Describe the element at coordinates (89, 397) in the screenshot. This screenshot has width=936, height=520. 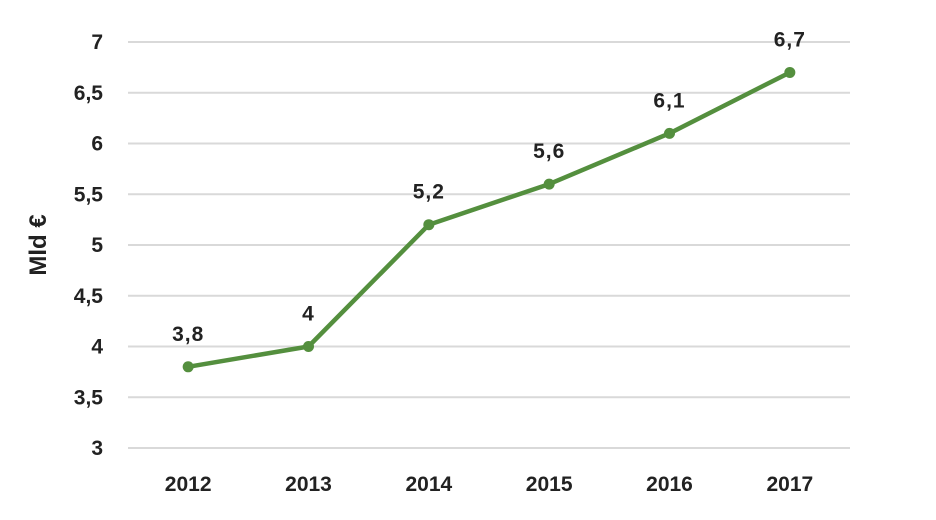
I see `y-tick-label: 3,5` at that location.